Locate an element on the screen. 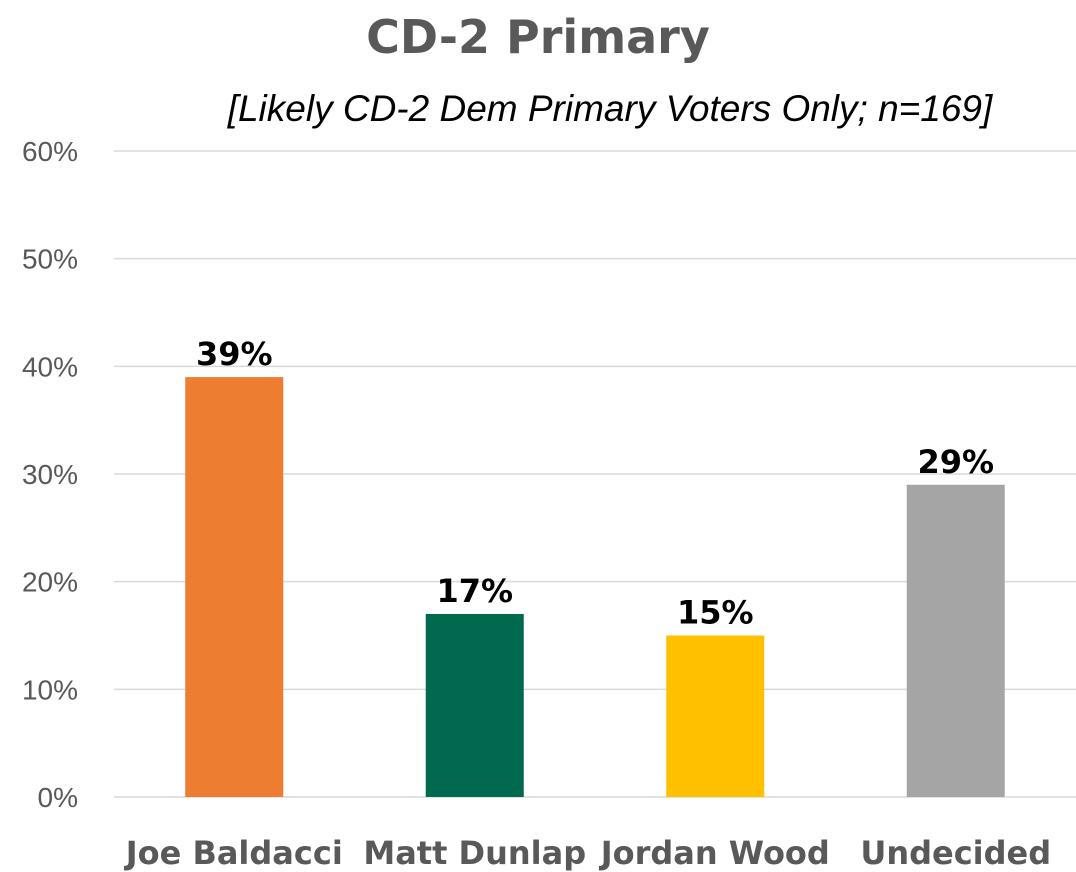 This screenshot has height=872, width=1076. y-tick-label: 0% is located at coordinates (58, 797).